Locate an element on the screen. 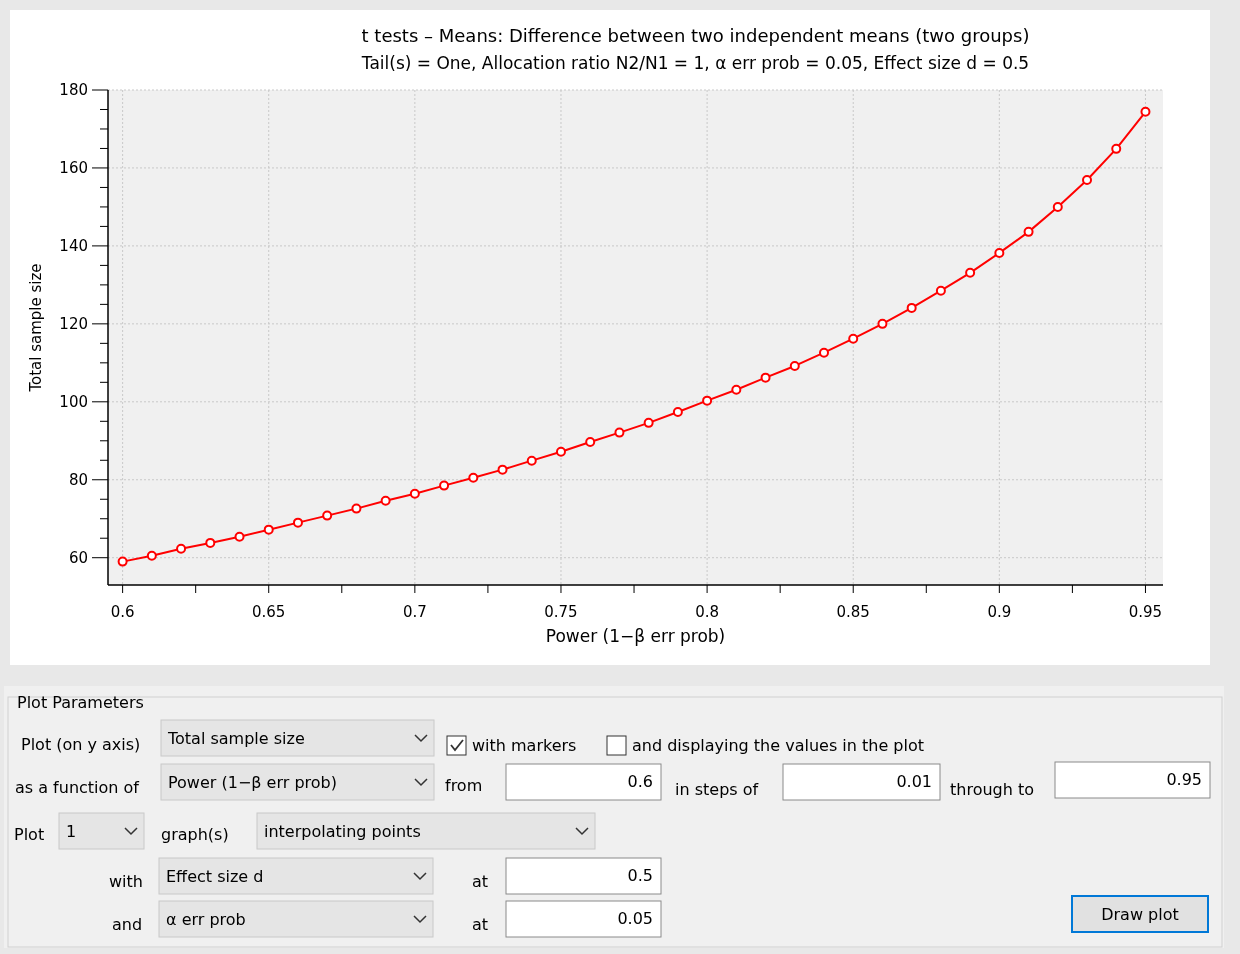 The width and height of the screenshot is (1240, 954). text: with markers is located at coordinates (524, 745).